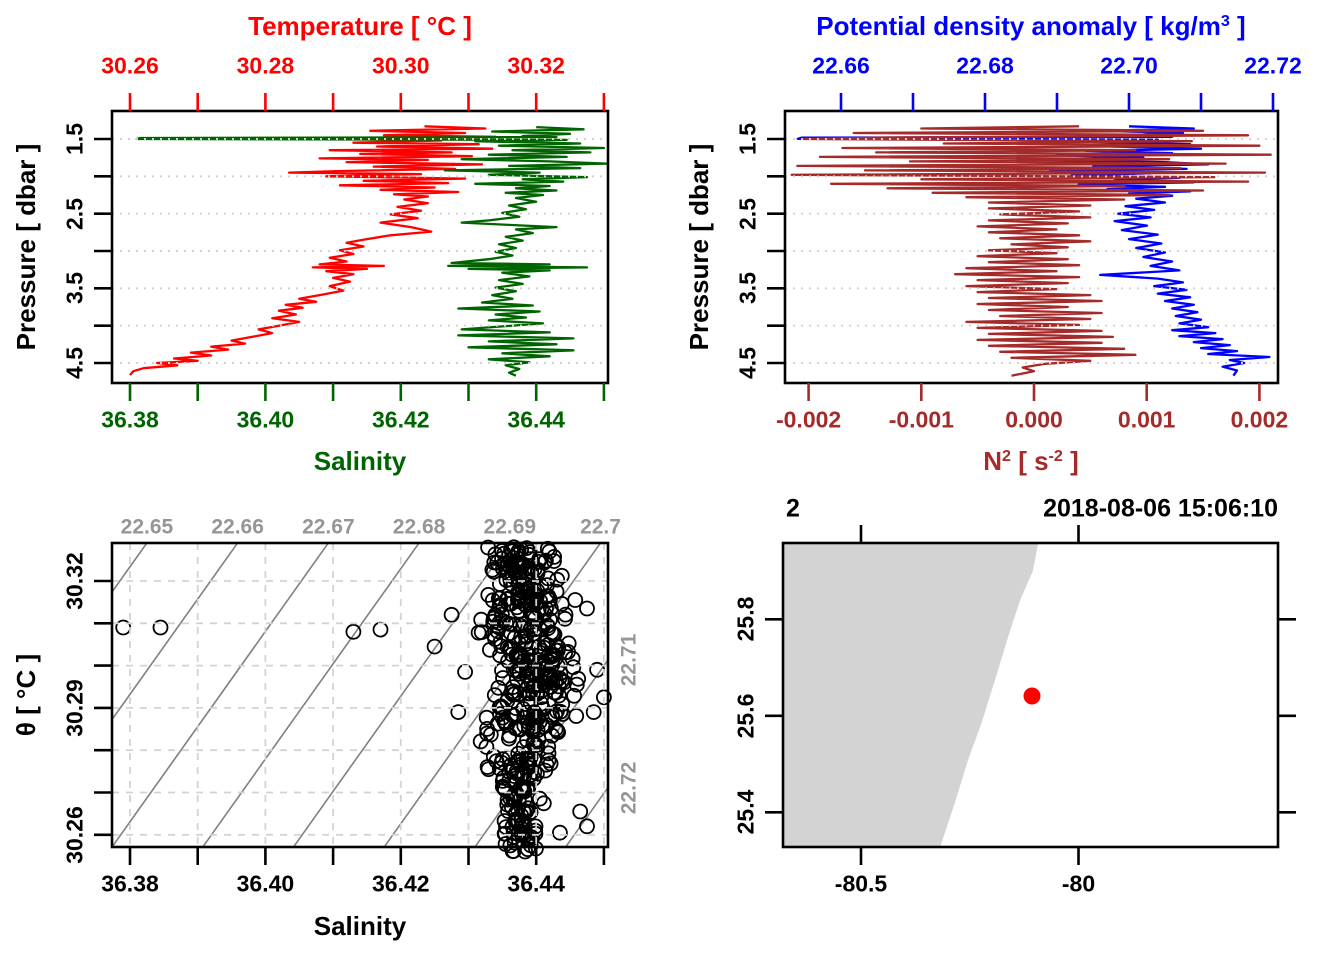 The image size is (1344, 960). I want to click on tick-label: -80, so click(1078, 883).